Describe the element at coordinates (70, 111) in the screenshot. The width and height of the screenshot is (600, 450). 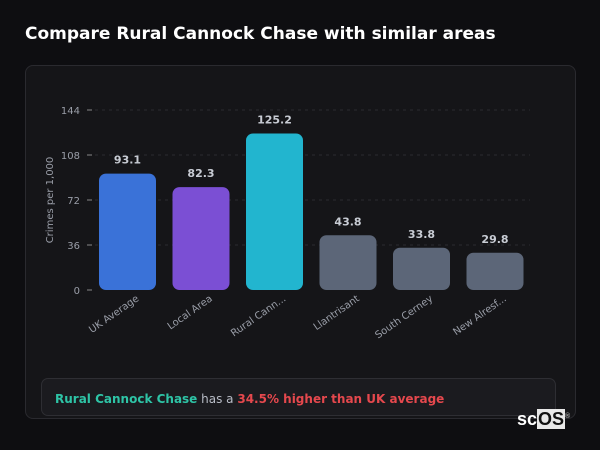
I see `y-tick-label: 144` at that location.